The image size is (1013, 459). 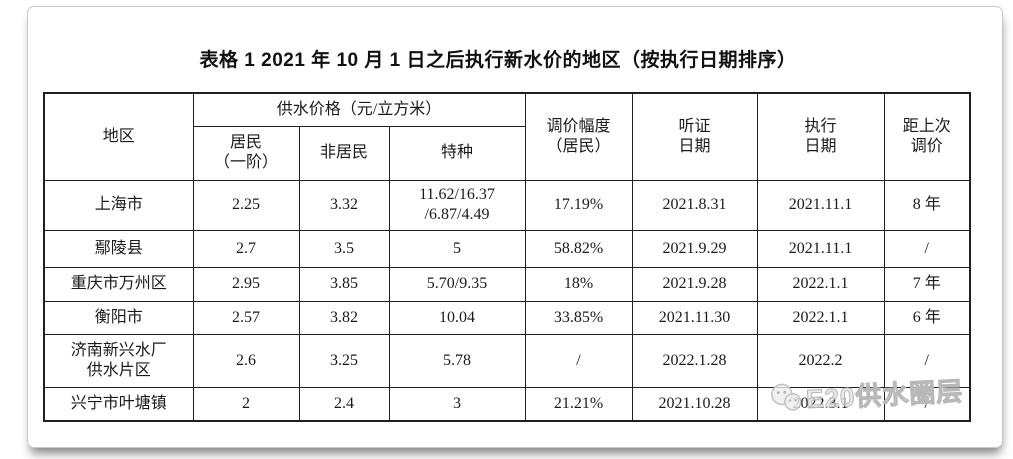 I want to click on cell-region: 鄢陵县, so click(x=118, y=248).